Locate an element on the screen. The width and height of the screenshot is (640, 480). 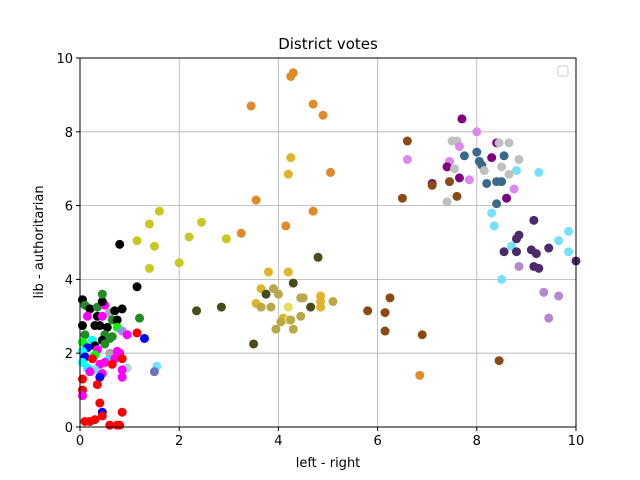
y-axis-label: lib - authoritarian is located at coordinates (39, 241).